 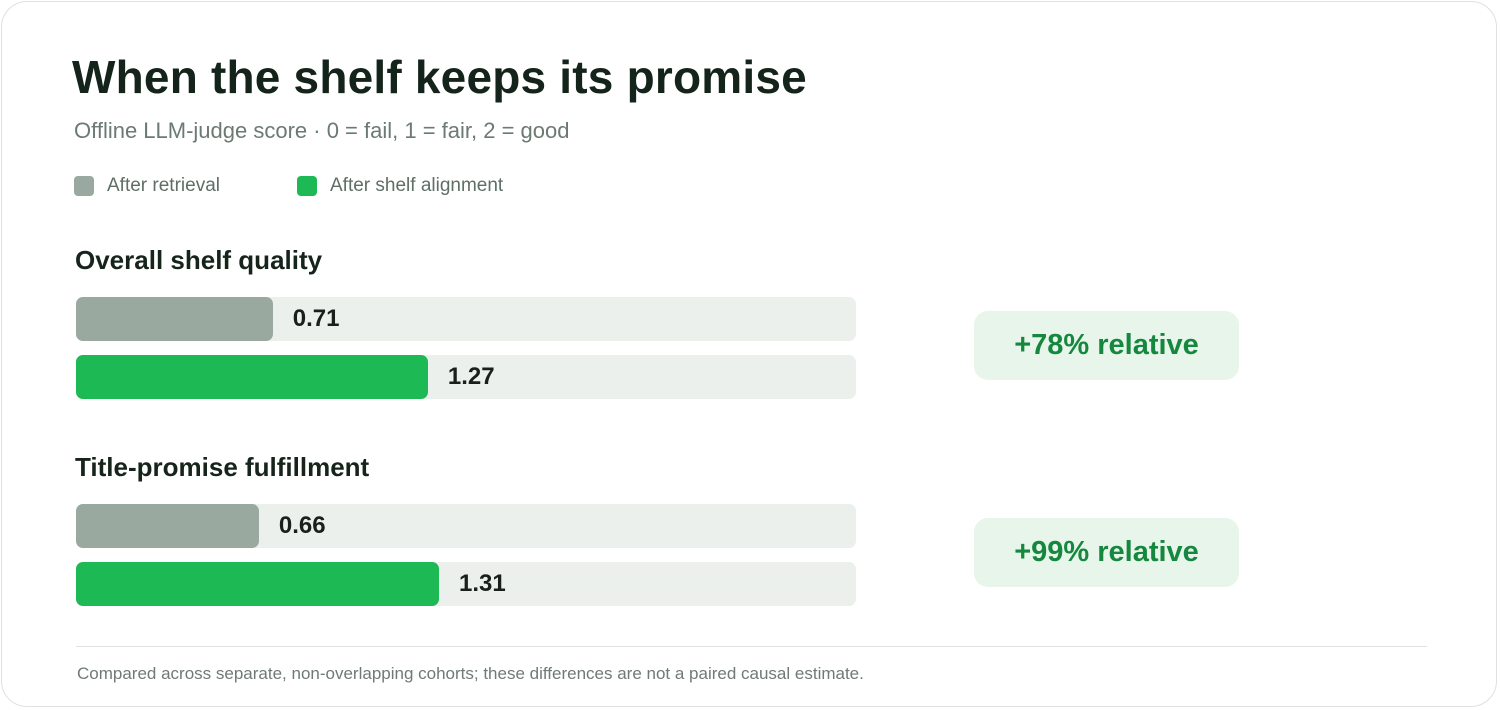 What do you see at coordinates (466, 526) in the screenshot?
I see `bar-track-promise-retrieval: 0.66` at bounding box center [466, 526].